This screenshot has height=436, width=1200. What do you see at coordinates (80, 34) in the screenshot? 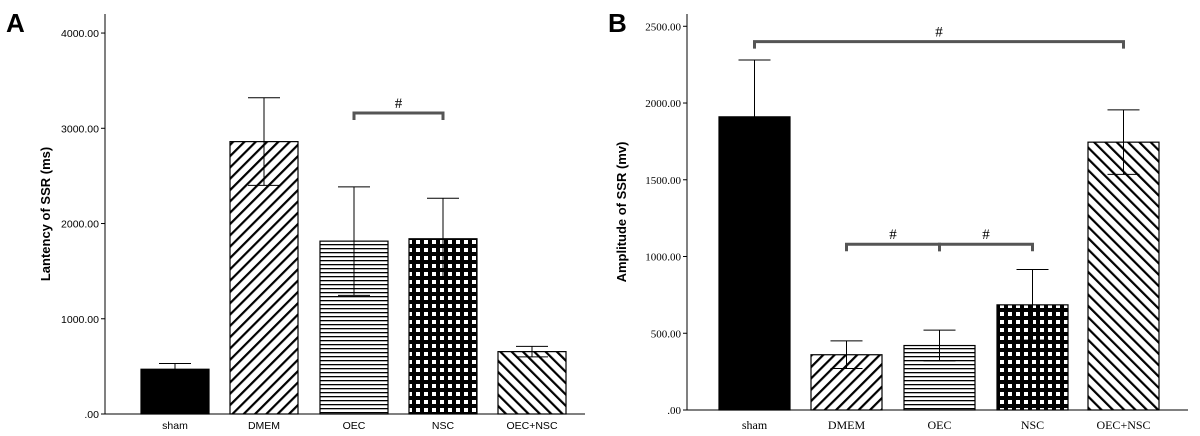
I see `y-tick-label: 4000.00` at bounding box center [80, 34].